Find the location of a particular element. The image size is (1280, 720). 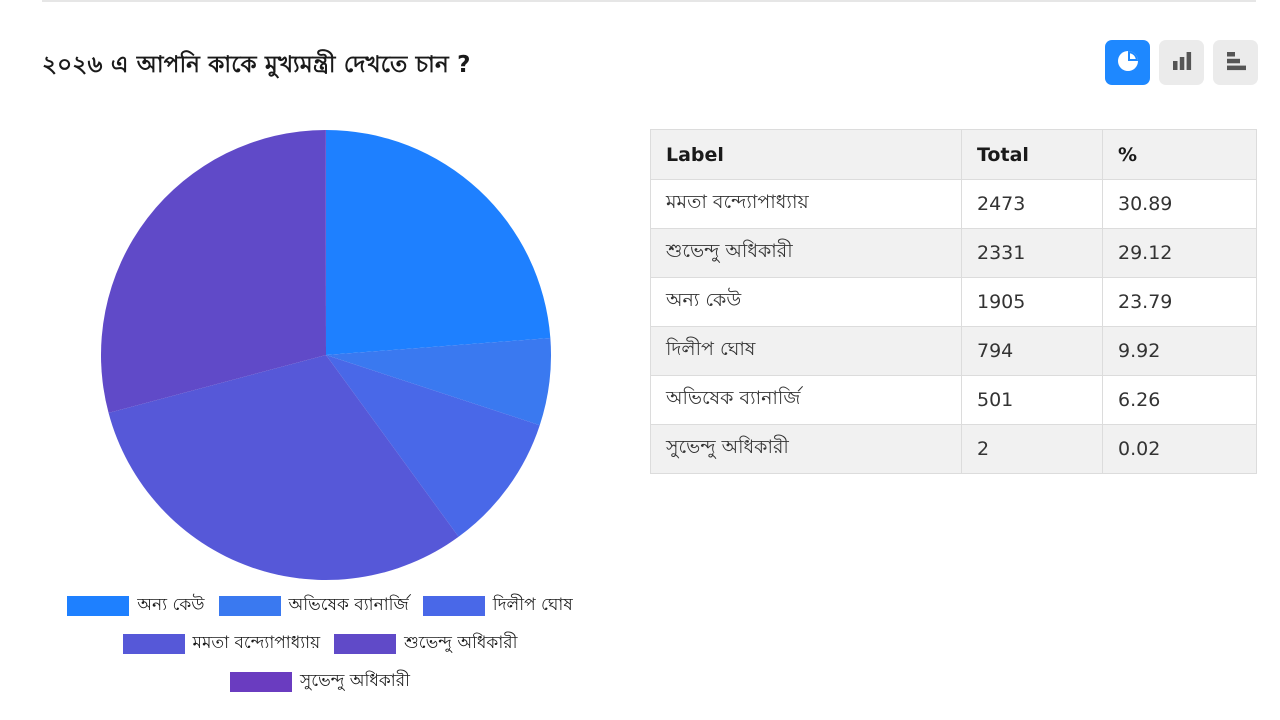

row-percent: 0.02 is located at coordinates (1179, 449).